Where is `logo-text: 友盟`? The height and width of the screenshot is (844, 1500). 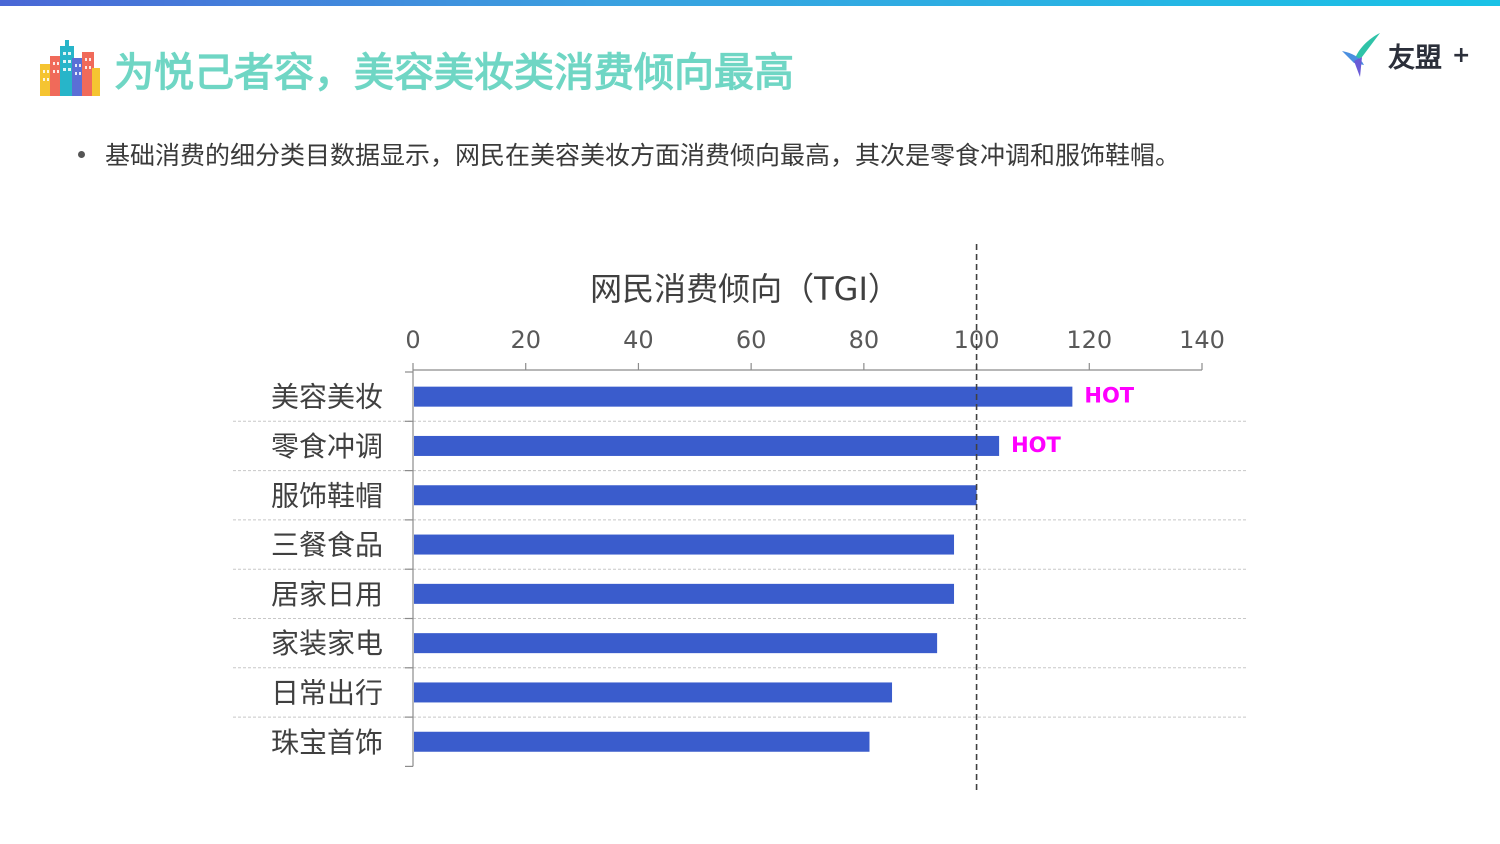
logo-text: 友盟 is located at coordinates (1415, 58).